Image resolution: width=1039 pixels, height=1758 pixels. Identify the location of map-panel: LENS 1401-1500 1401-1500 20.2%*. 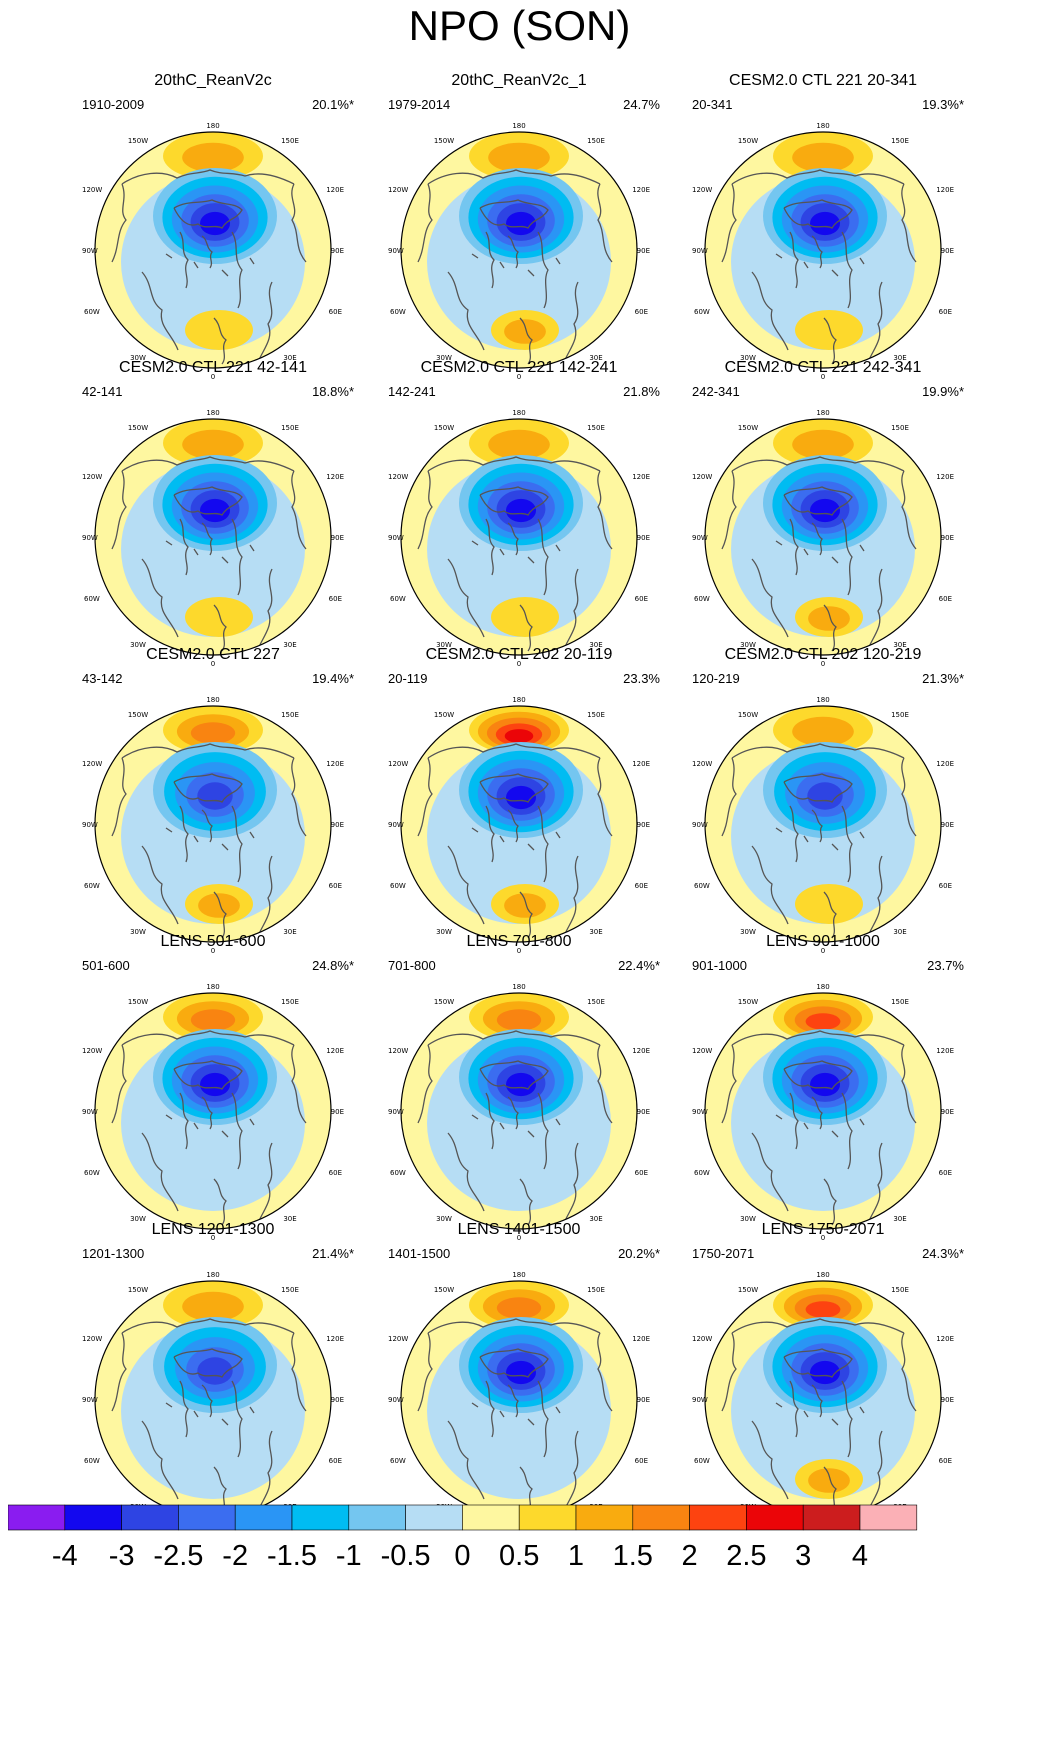
(519, 1380).